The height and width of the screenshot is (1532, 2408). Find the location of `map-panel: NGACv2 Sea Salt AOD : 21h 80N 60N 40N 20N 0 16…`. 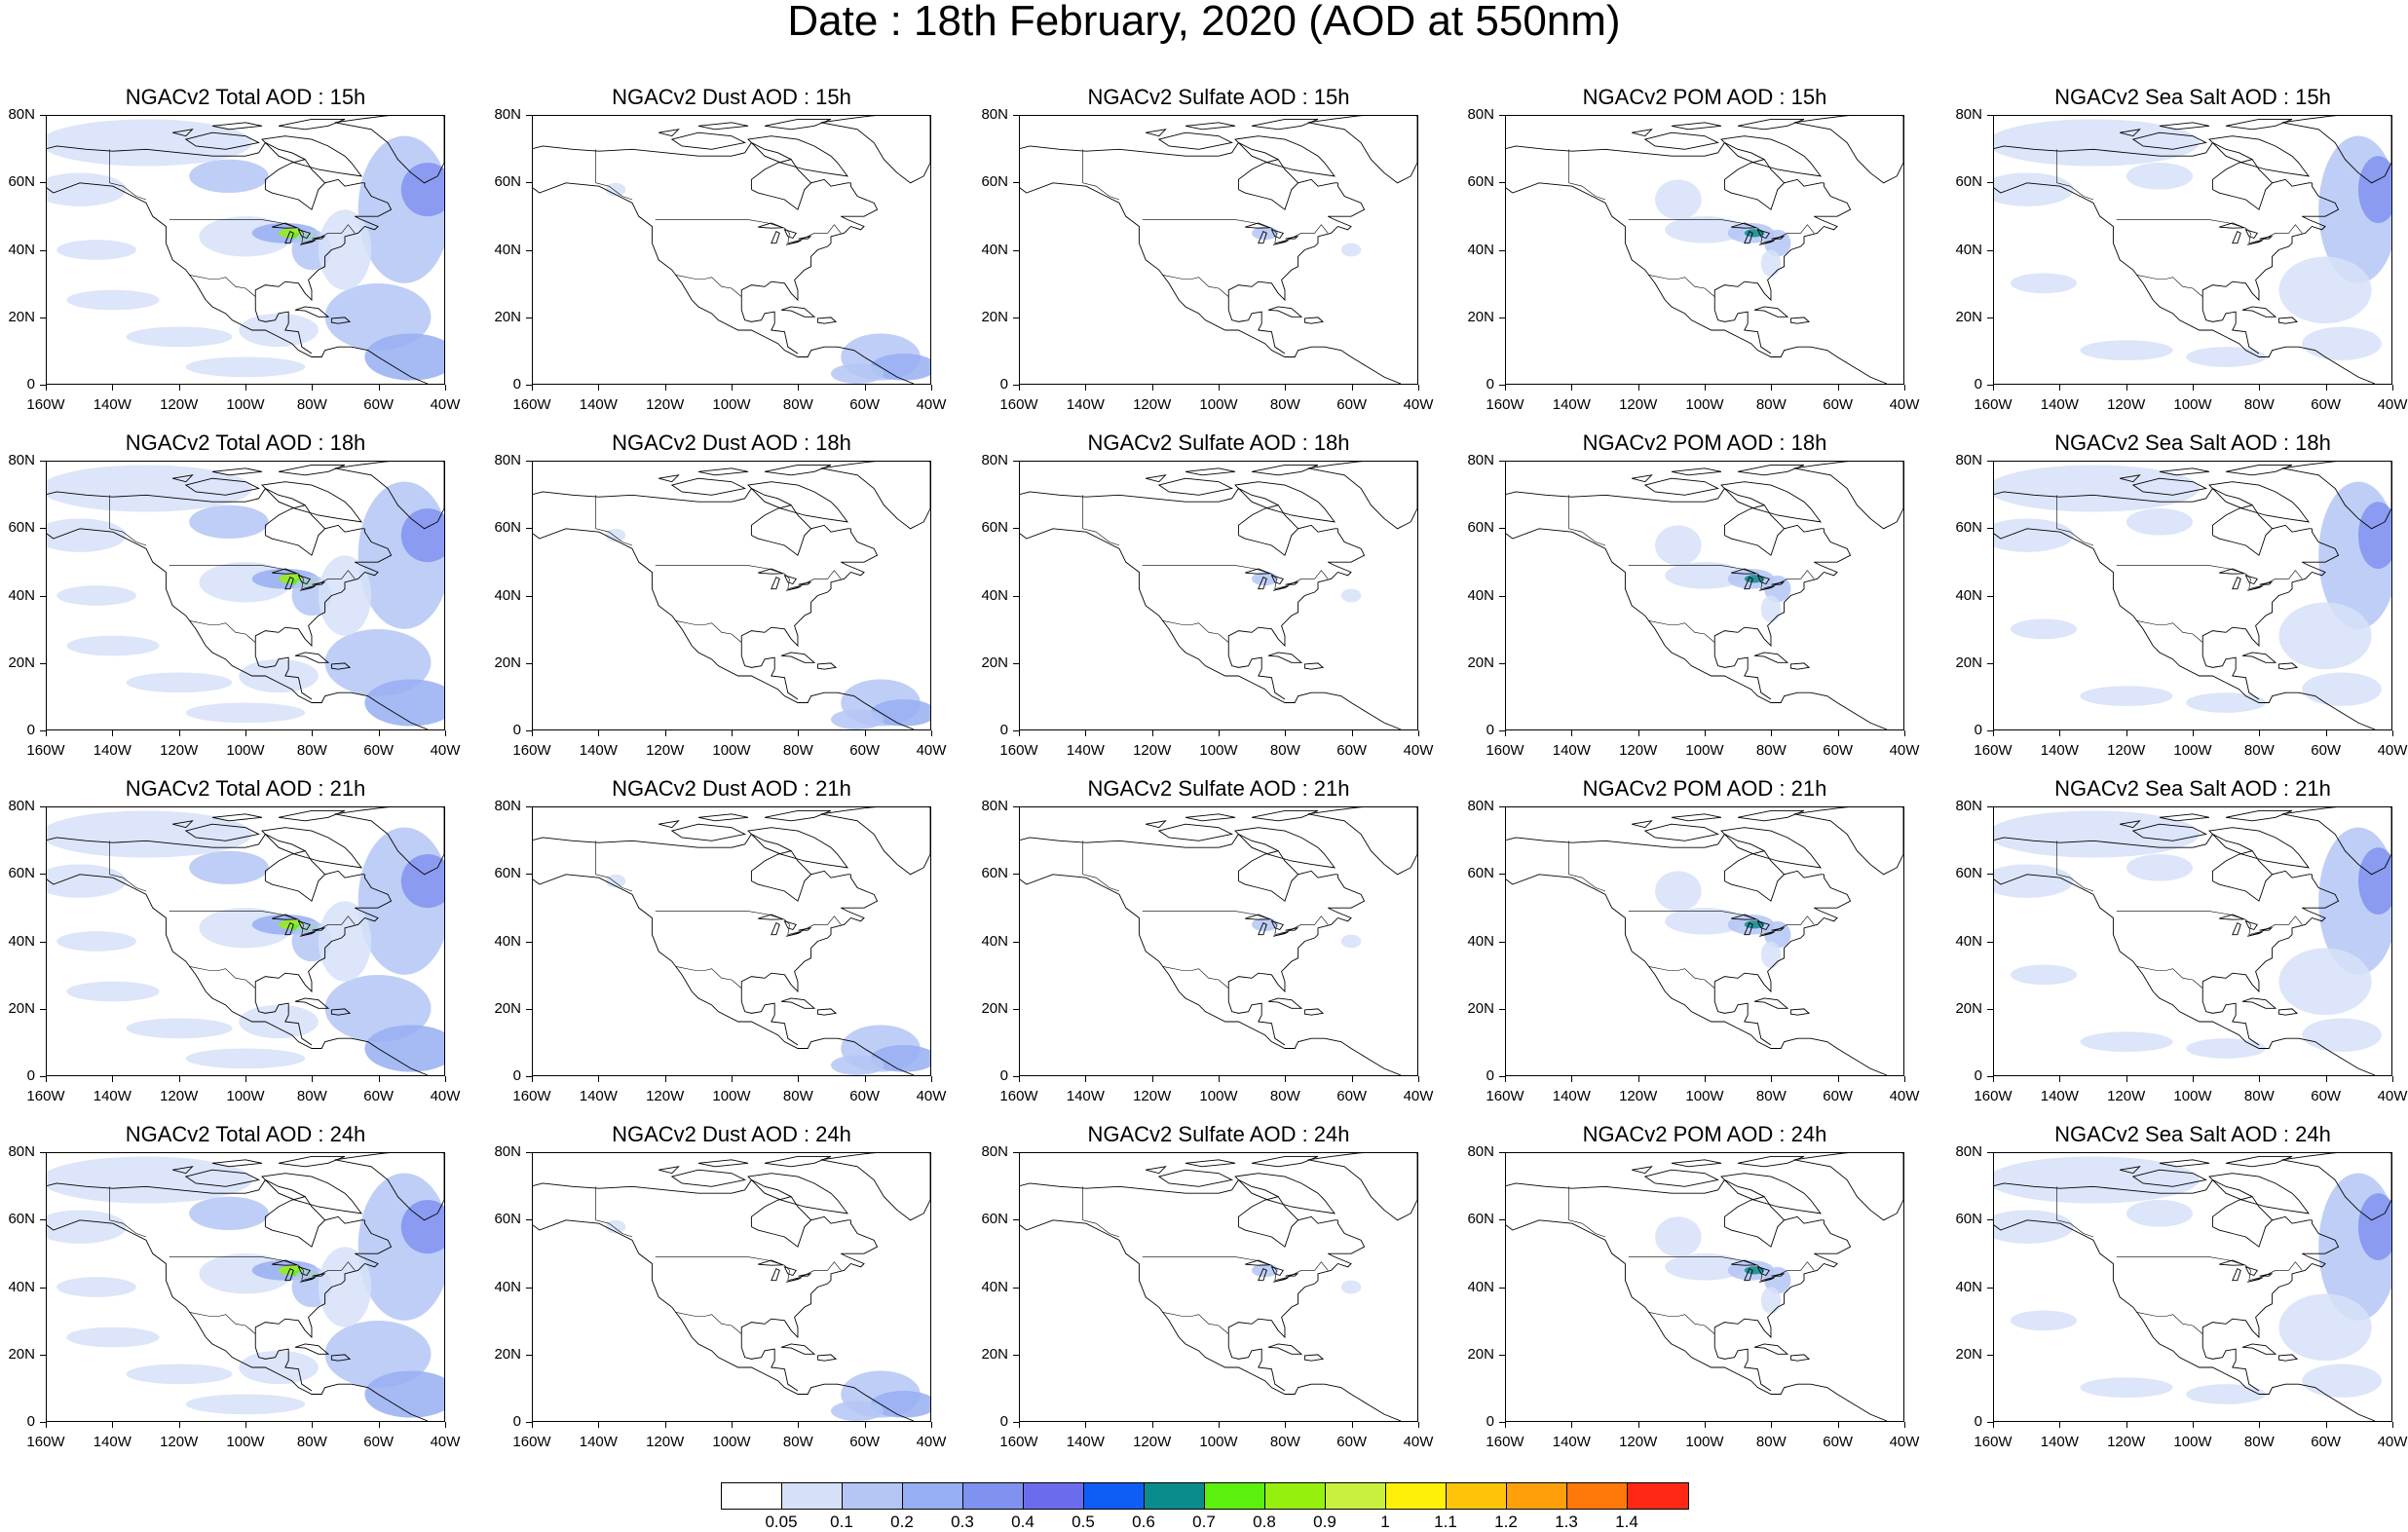

map-panel: NGACv2 Sea Salt AOD : 21h 80N 60N 40N 20N 0 16… is located at coordinates (2177, 945).